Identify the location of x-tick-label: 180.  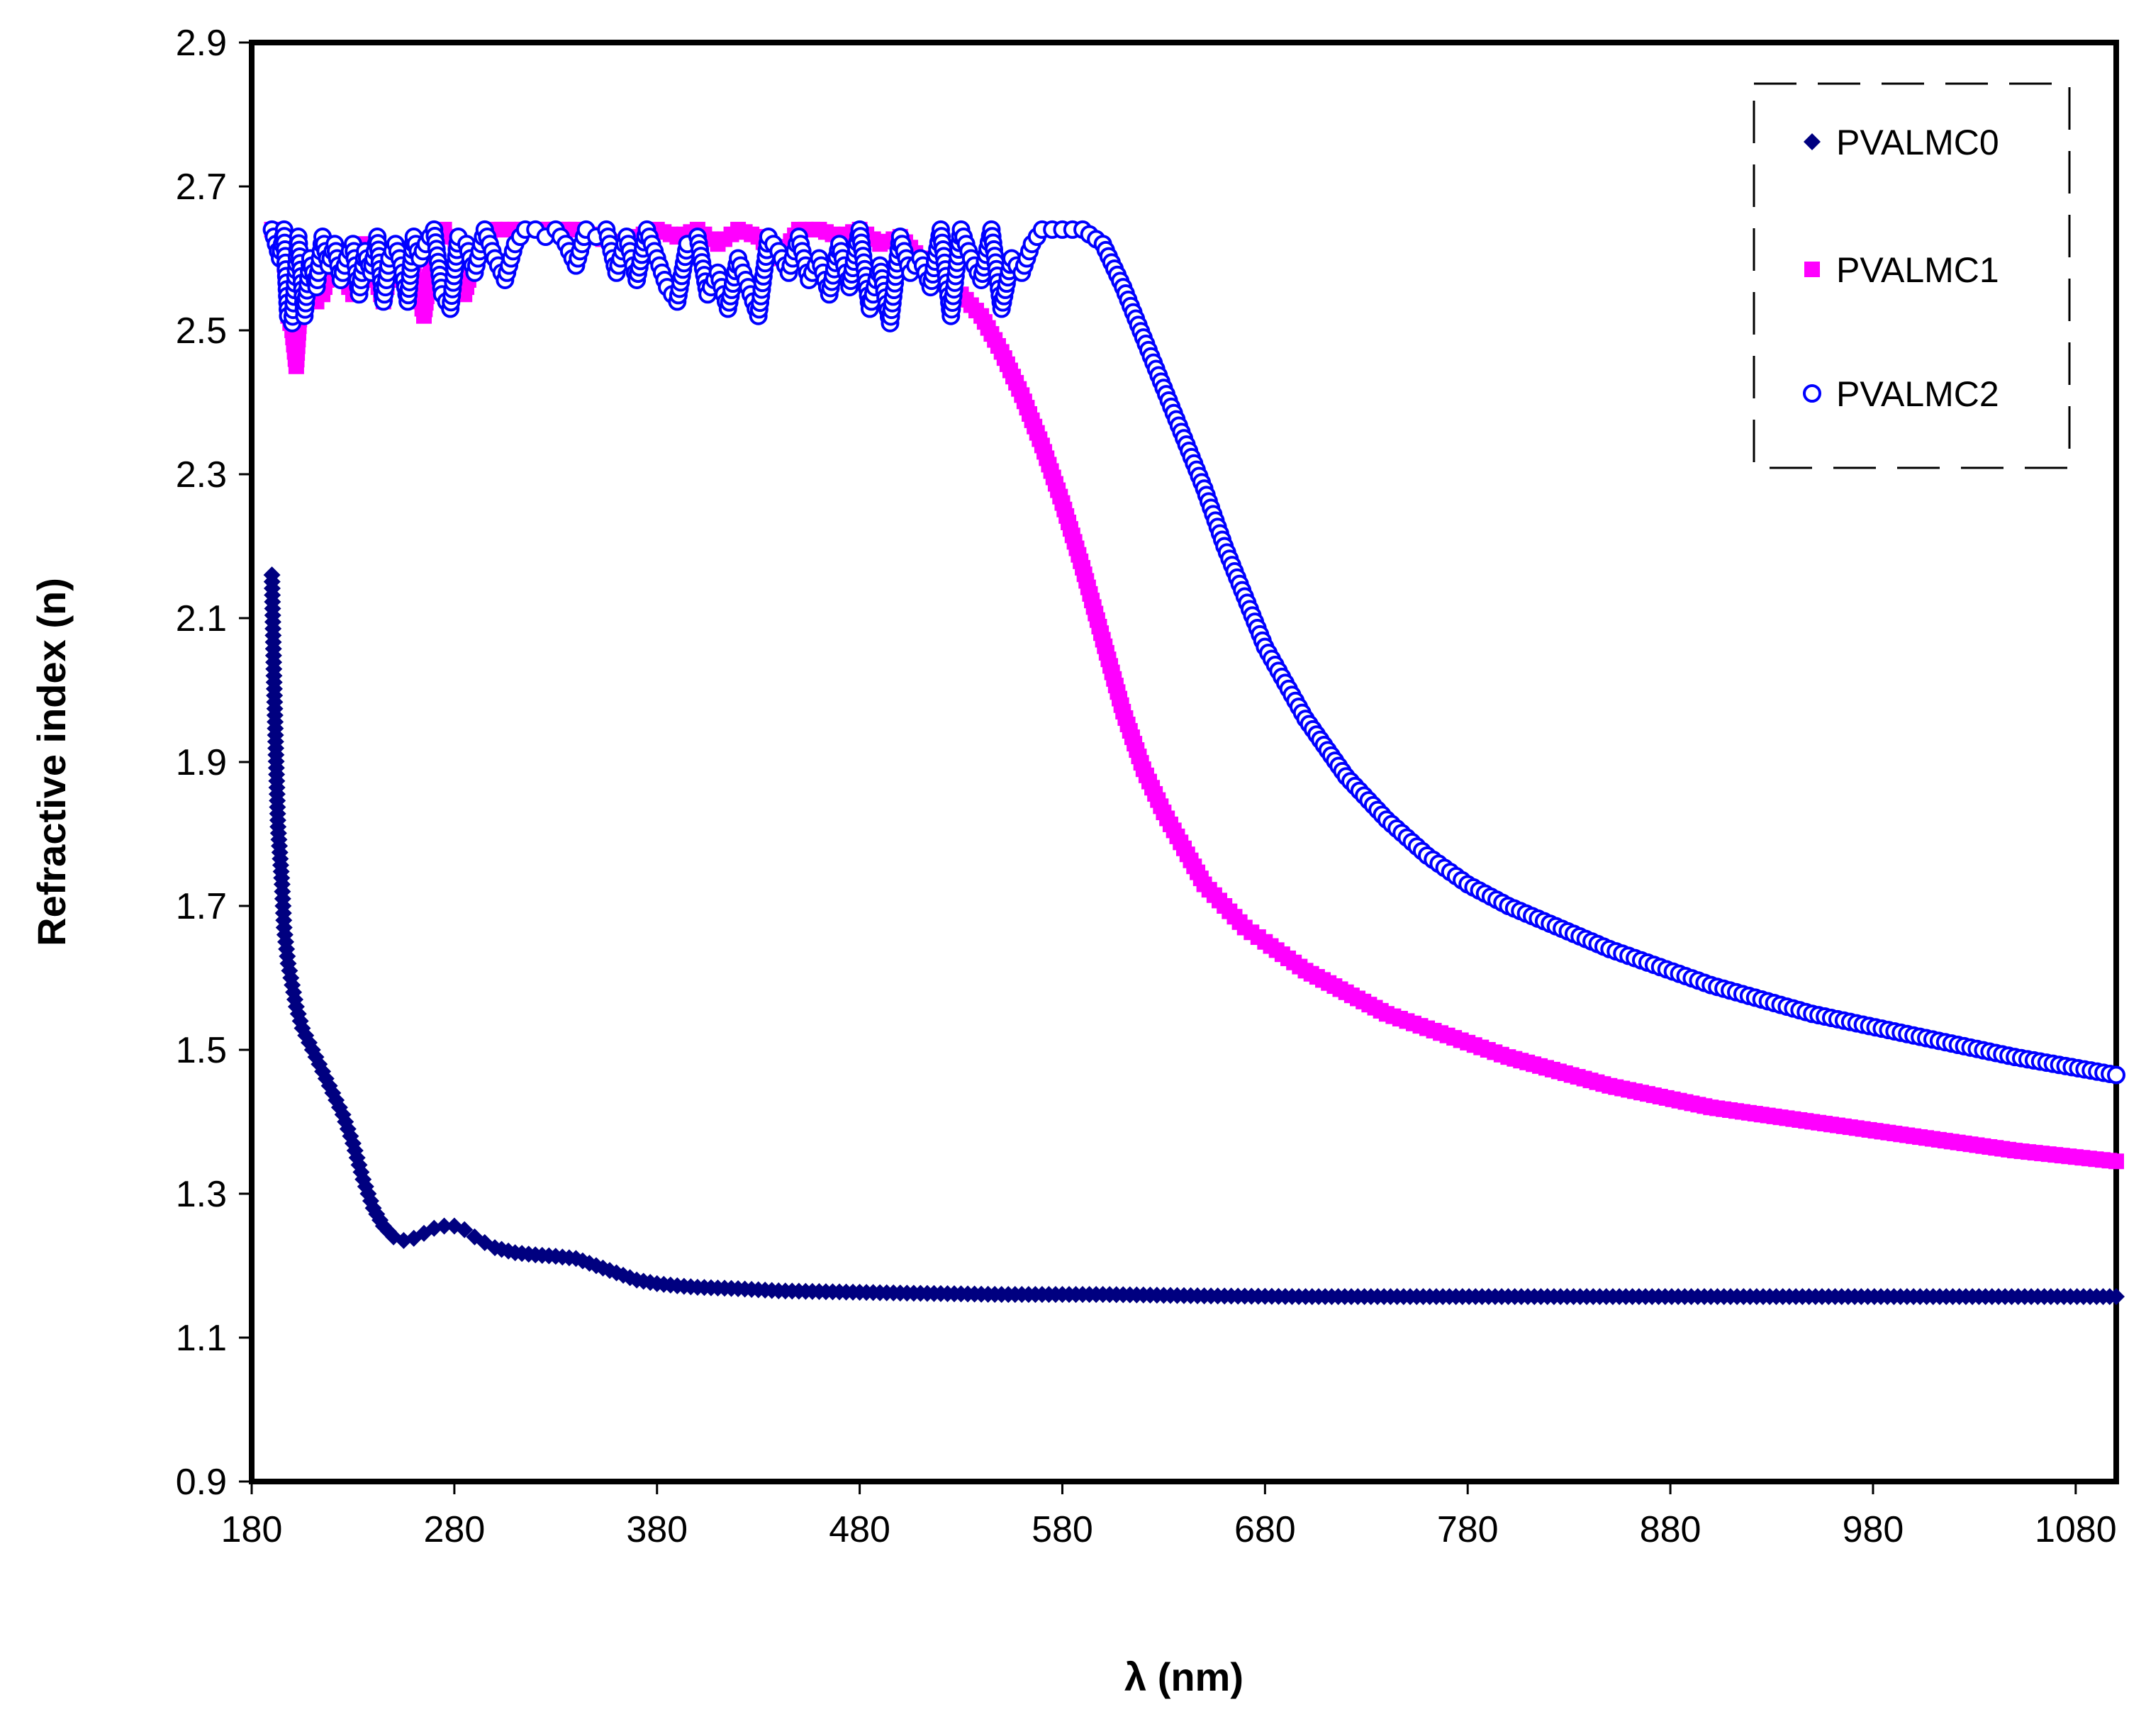
(252, 1529).